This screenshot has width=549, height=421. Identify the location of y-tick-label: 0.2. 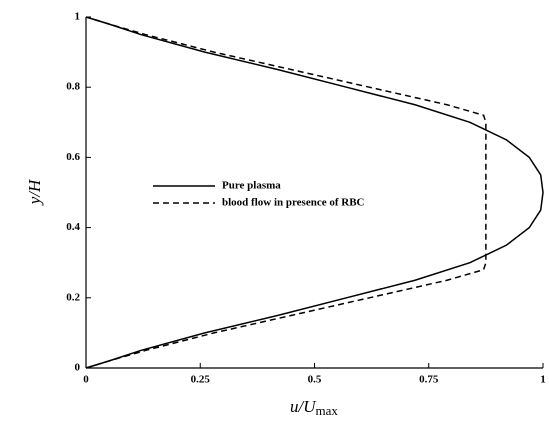
(73, 297).